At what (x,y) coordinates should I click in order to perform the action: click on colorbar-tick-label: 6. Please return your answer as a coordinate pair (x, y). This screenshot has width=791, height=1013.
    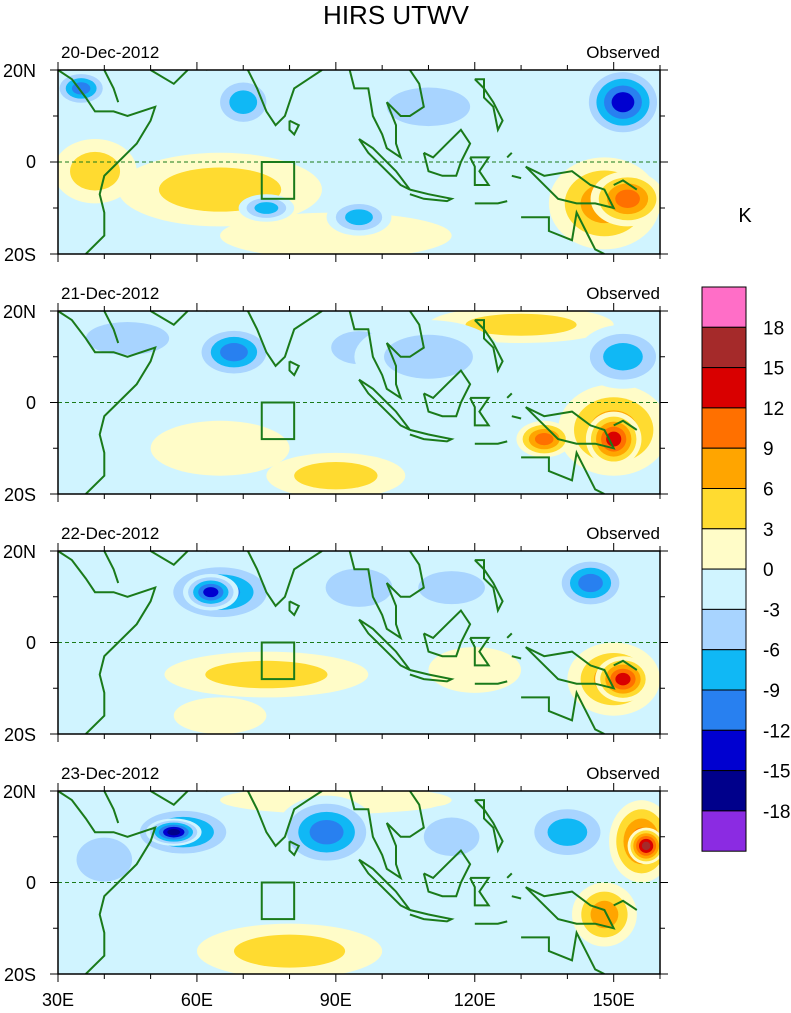
    Looking at the image, I should click on (768, 490).